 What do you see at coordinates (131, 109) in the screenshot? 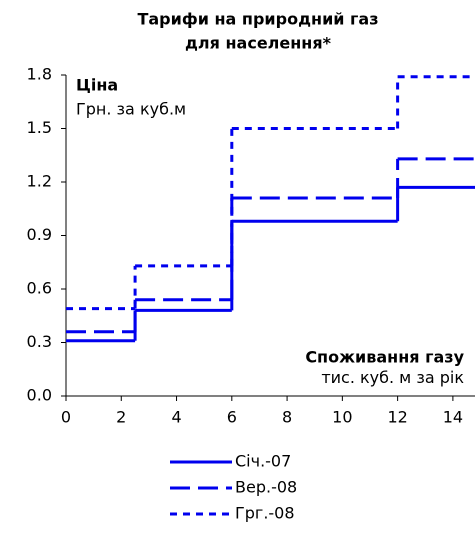
I see `y-axis-unit: Грн. за куб.м` at bounding box center [131, 109].